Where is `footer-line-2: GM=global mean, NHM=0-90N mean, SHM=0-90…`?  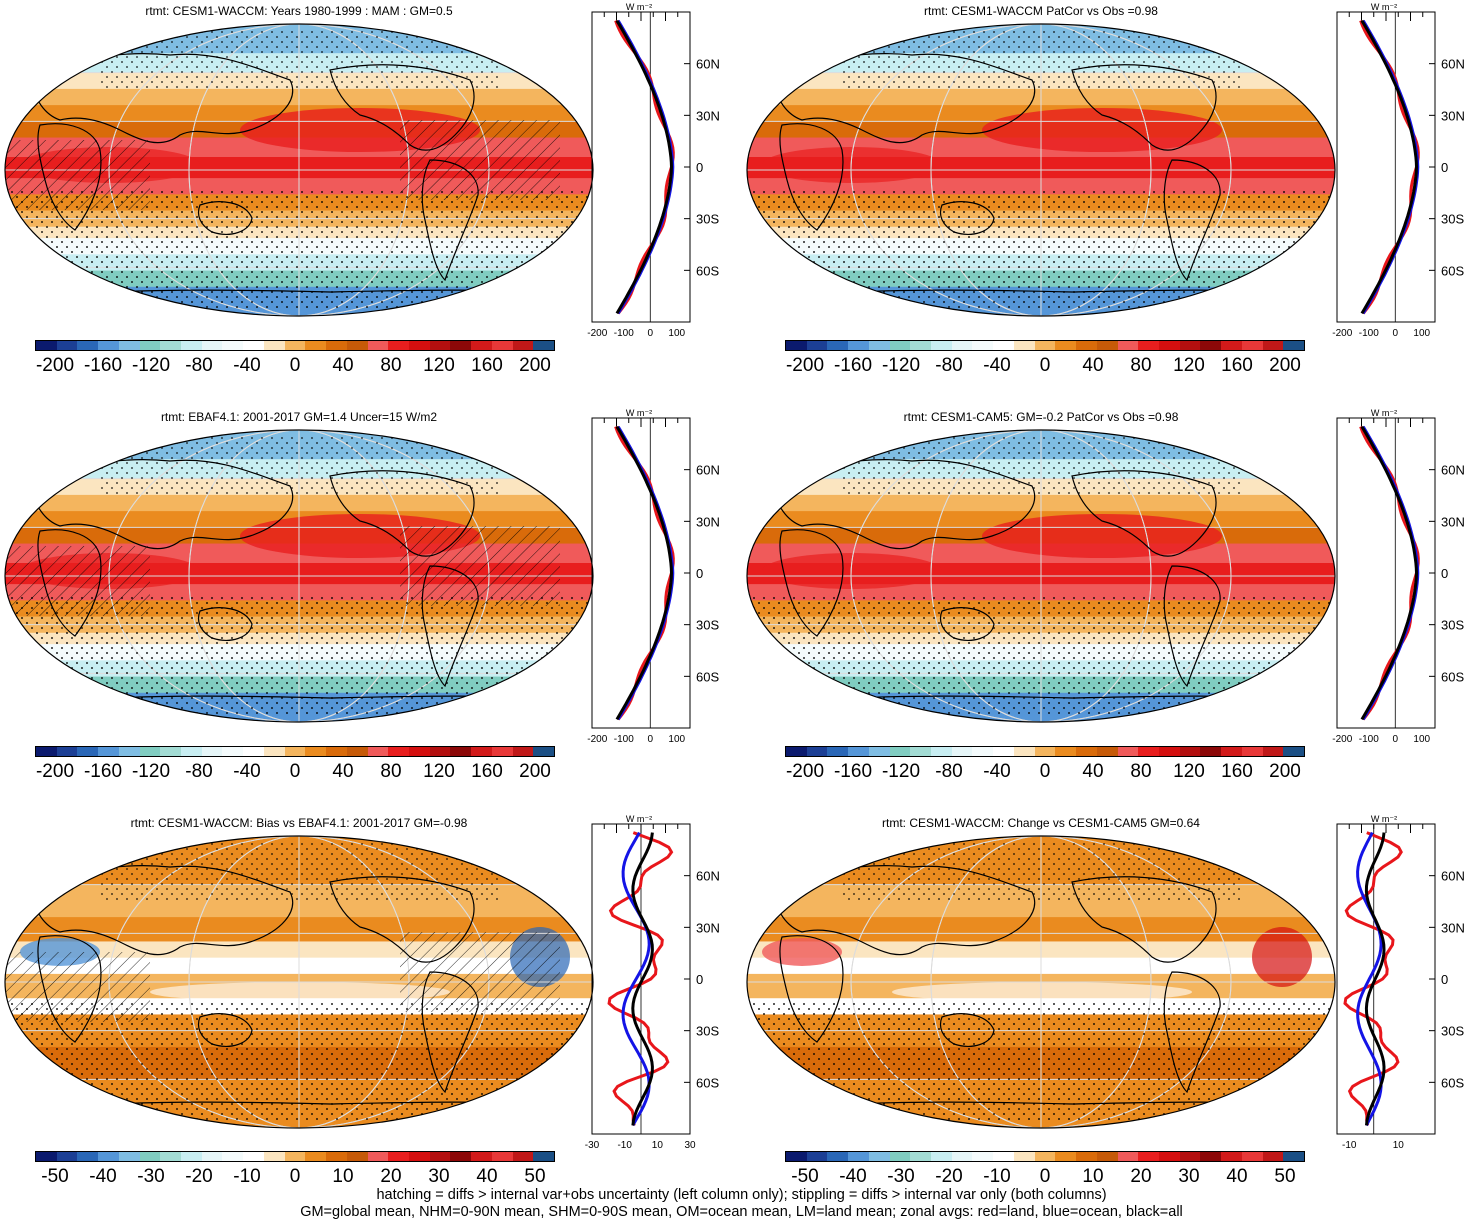 footer-line-2: GM=global mean, NHM=0-90N mean, SHM=0-90… is located at coordinates (741, 1212).